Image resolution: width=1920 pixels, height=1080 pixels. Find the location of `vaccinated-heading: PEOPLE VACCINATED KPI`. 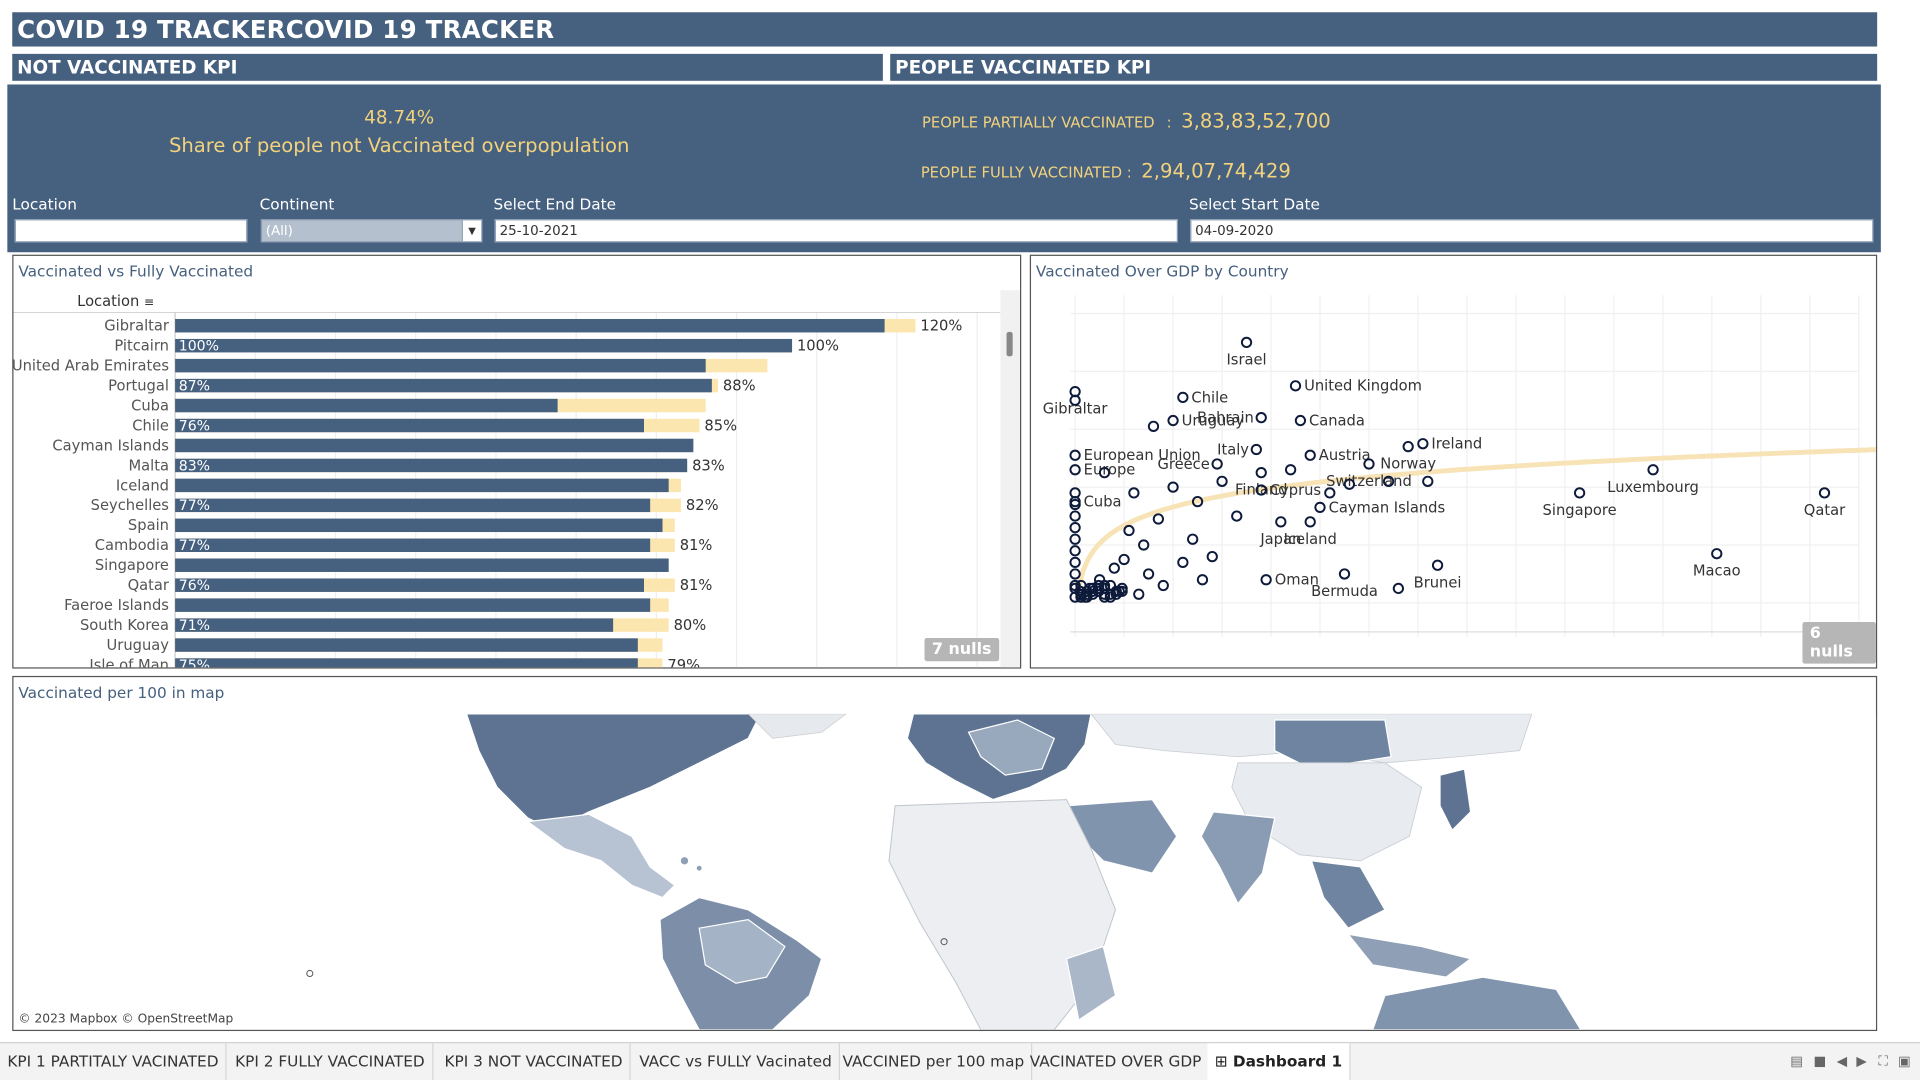

vaccinated-heading: PEOPLE VACCINATED KPI is located at coordinates (1384, 67).